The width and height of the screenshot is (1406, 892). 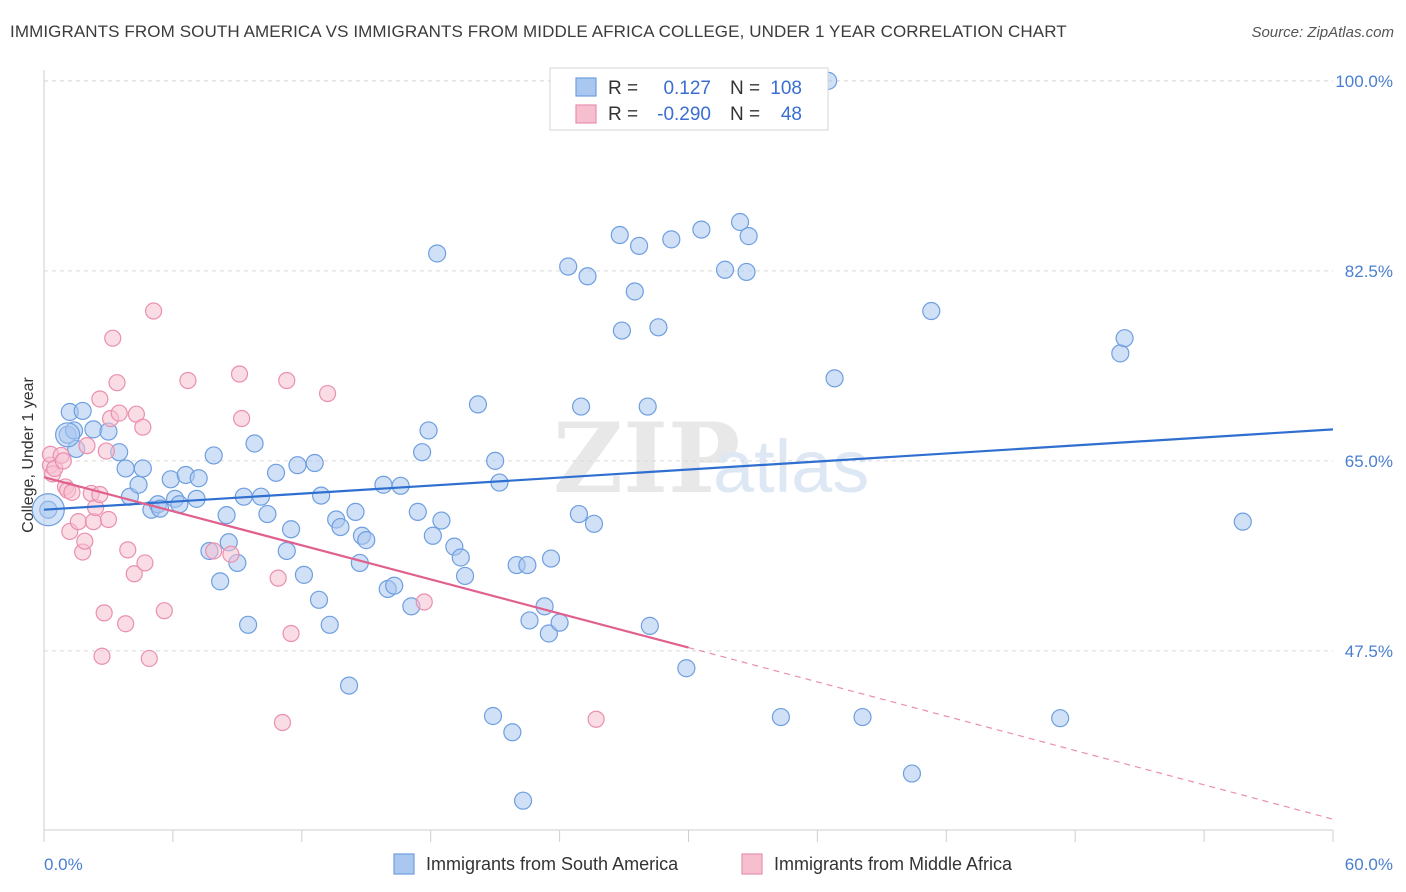 What do you see at coordinates (791, 114) in the screenshot?
I see `stats-n-value-2: 48` at bounding box center [791, 114].